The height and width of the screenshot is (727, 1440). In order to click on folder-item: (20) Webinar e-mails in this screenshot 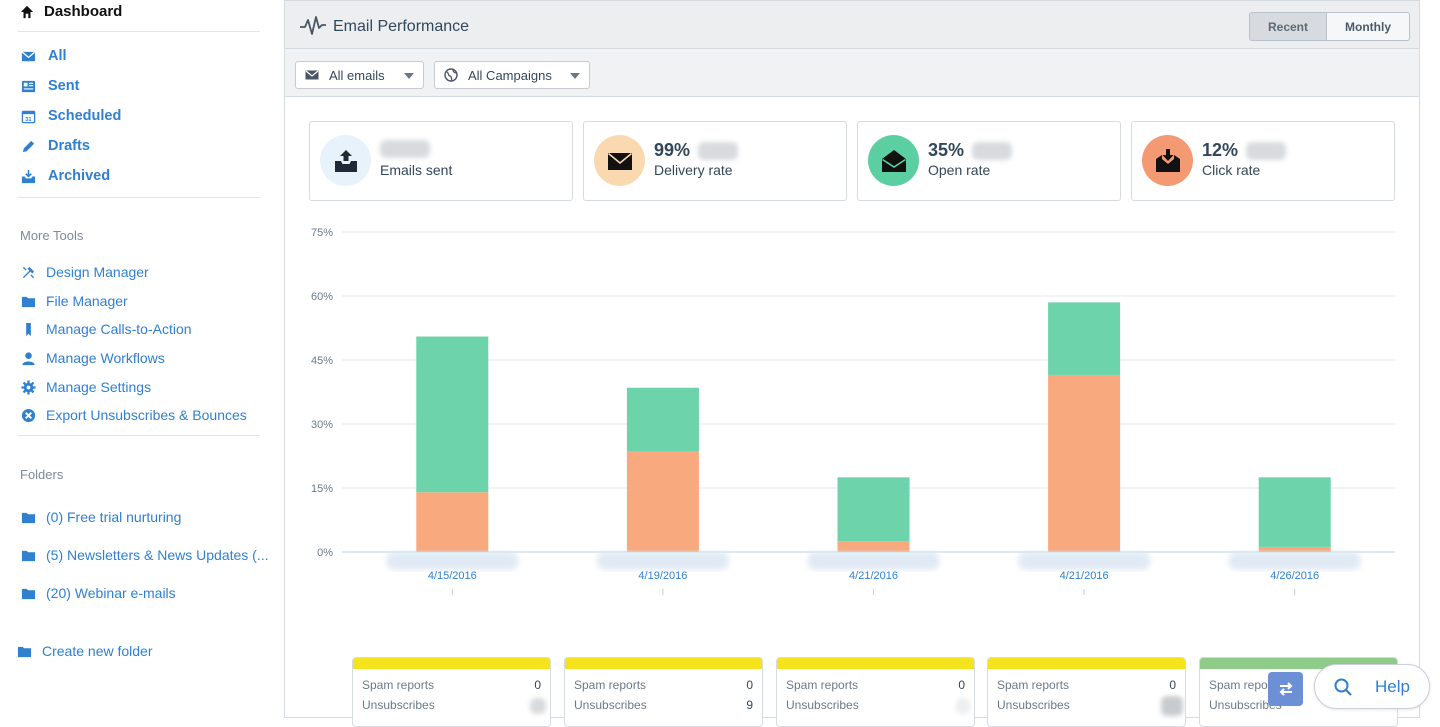, I will do `click(98, 593)`.